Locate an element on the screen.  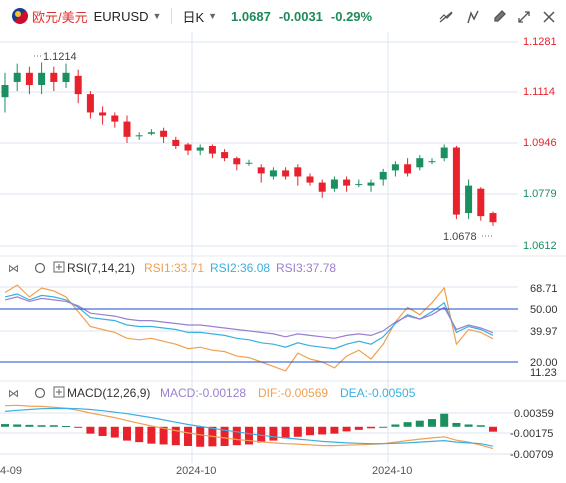
indicator-tool-icon is located at coordinates (473, 17).